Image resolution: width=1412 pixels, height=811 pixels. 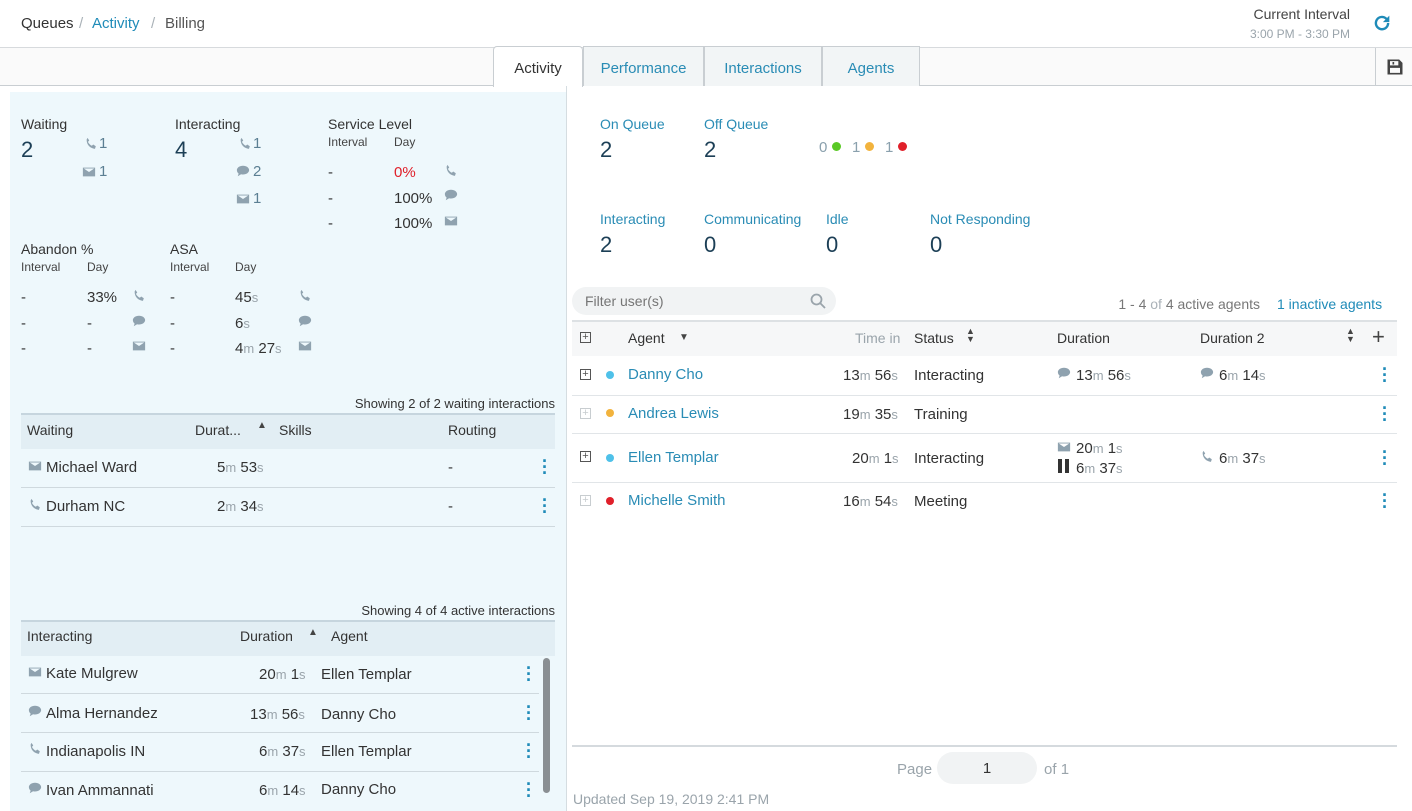 I want to click on filter-users-input, so click(x=704, y=301).